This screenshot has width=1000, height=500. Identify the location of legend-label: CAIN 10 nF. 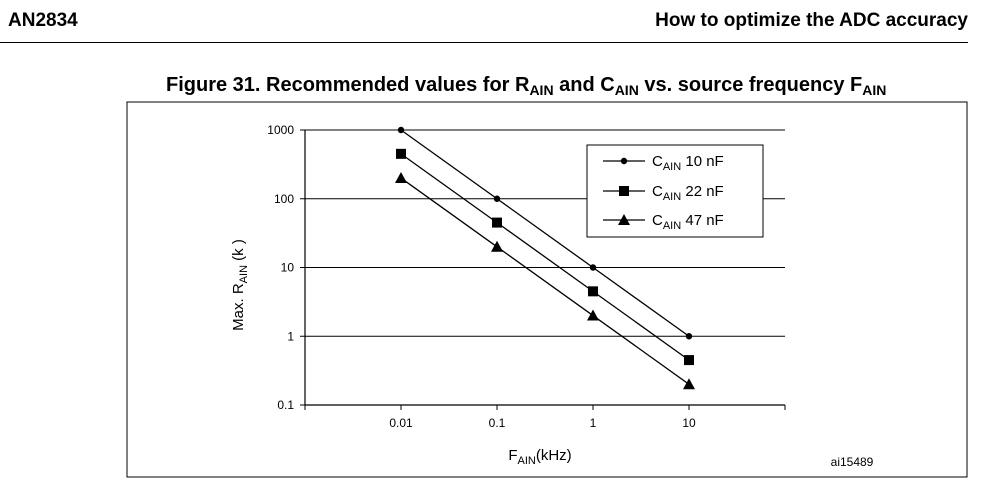
(688, 163).